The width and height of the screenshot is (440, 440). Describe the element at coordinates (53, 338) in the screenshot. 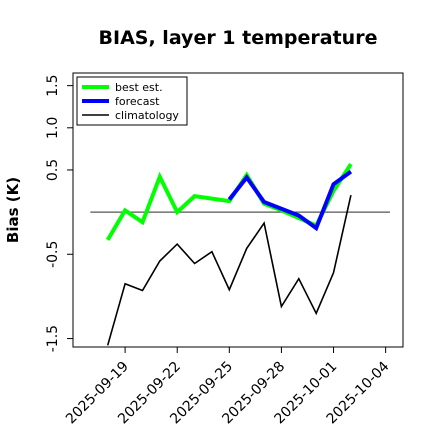

I see `y-tick-label-0: -1.5` at that location.